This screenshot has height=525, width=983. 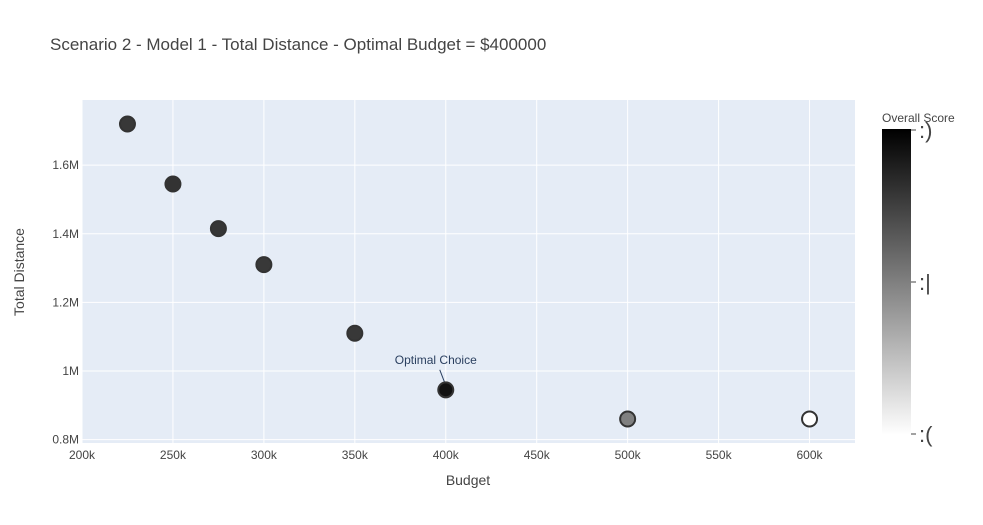 I want to click on x-tick-label: 200k, so click(x=82, y=455).